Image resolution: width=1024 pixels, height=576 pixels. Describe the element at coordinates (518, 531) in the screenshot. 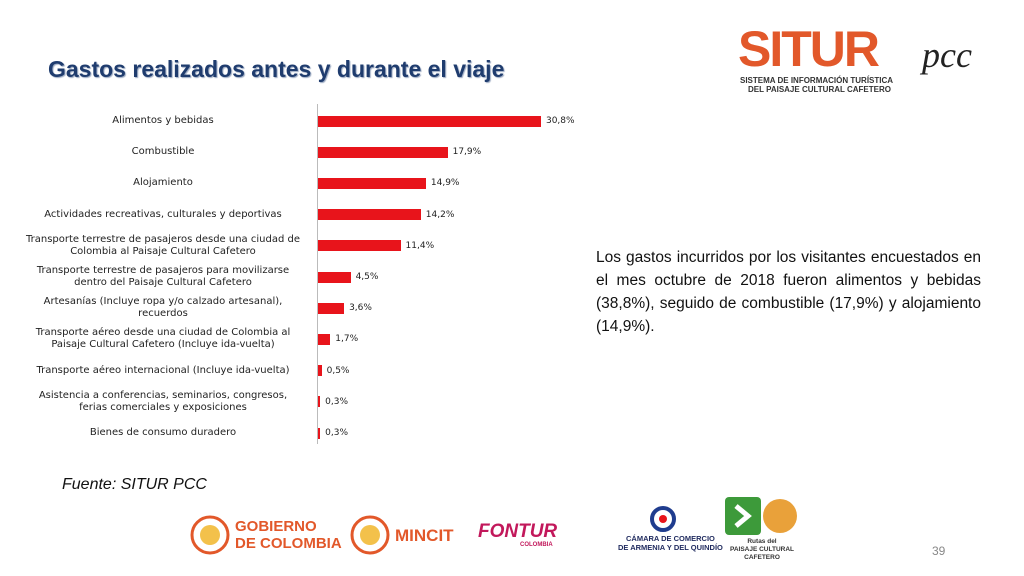

I see `fontur-logo: FONTUR` at that location.